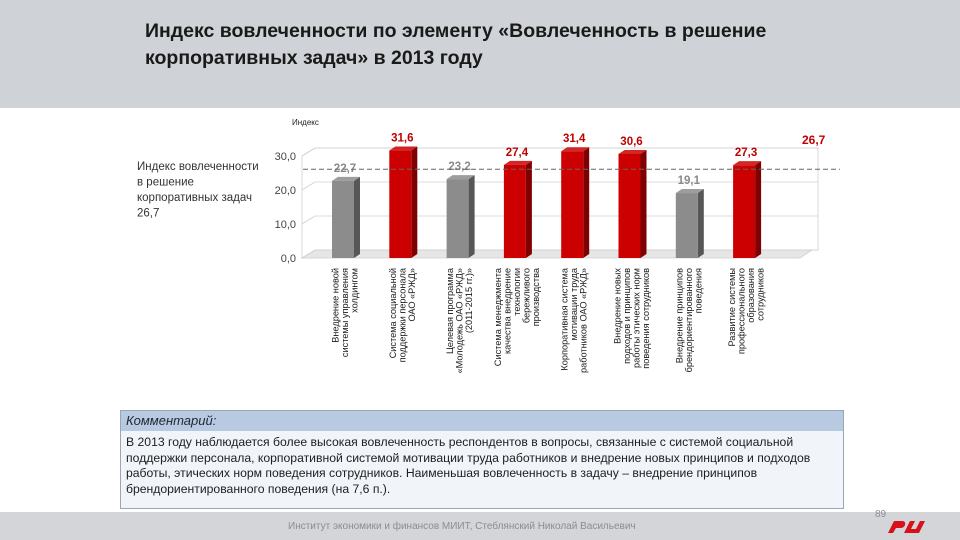 This screenshot has height=540, width=960. I want to click on x-category-label-line: Внедрение новой, so click(336, 305).